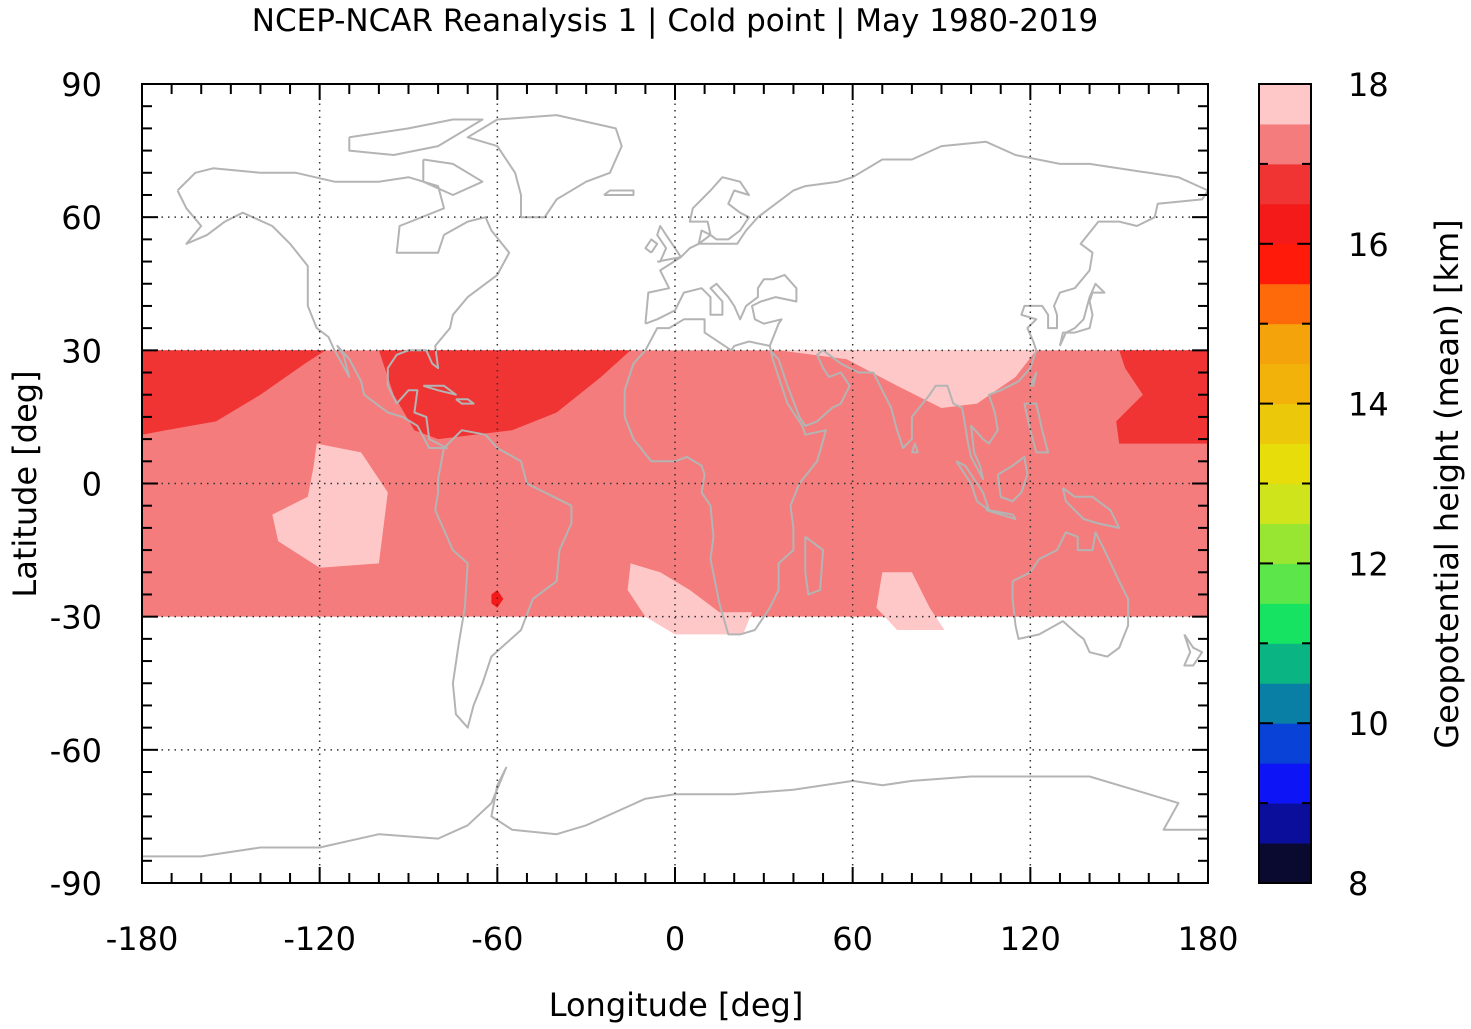 The width and height of the screenshot is (1471, 1029). I want to click on colorbar, so click(1285, 483).